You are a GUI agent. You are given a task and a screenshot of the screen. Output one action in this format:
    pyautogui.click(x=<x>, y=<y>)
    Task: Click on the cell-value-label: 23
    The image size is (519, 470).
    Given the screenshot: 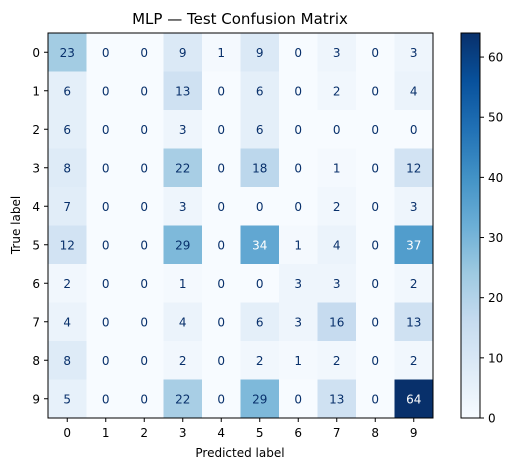 What is the action you would take?
    pyautogui.click(x=67, y=53)
    